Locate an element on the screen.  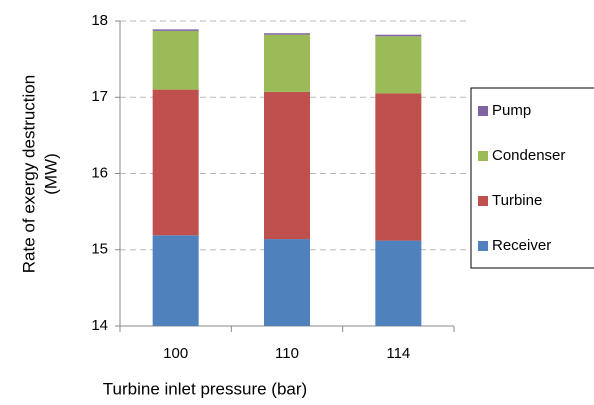
x-axis-title: Turbine inlet pressure (bar) is located at coordinates (205, 388).